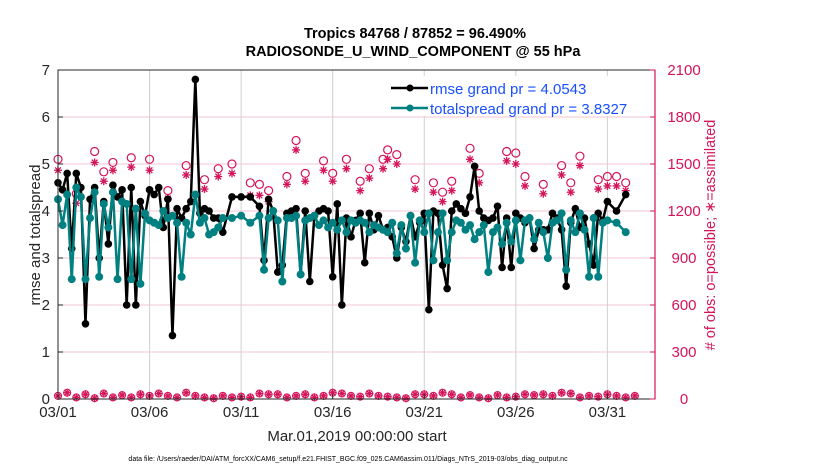 This screenshot has height=470, width=830. What do you see at coordinates (424, 412) in the screenshot?
I see `x-tick-label: 03/21` at bounding box center [424, 412].